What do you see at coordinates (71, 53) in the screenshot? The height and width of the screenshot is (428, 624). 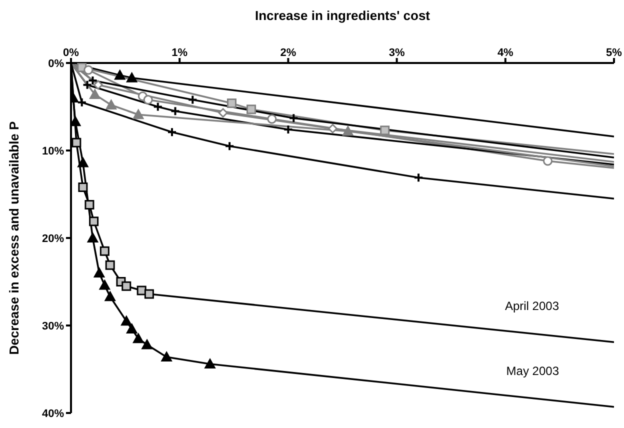 I see `x-tick-label: 0%` at bounding box center [71, 53].